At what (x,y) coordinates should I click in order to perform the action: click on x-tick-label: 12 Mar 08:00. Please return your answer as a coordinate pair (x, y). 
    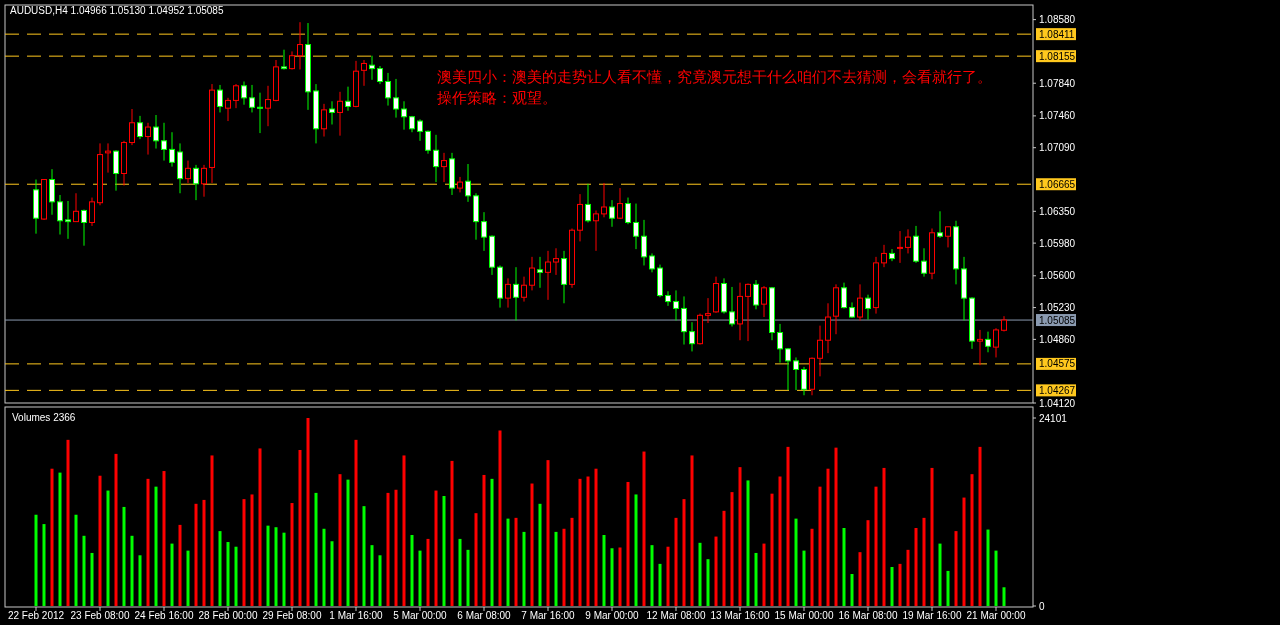
    Looking at the image, I should click on (676, 615).